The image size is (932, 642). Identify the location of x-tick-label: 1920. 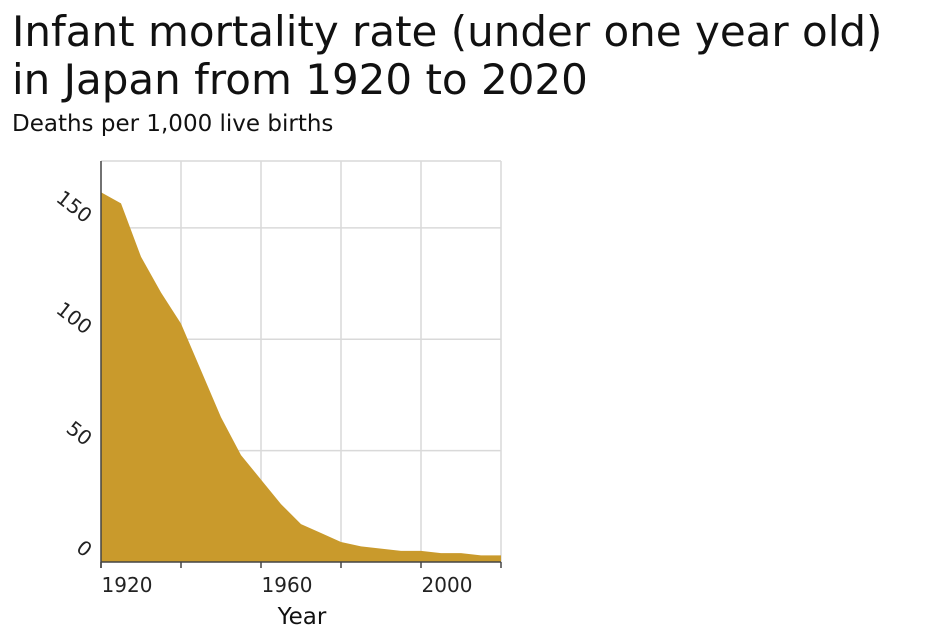
(127, 585).